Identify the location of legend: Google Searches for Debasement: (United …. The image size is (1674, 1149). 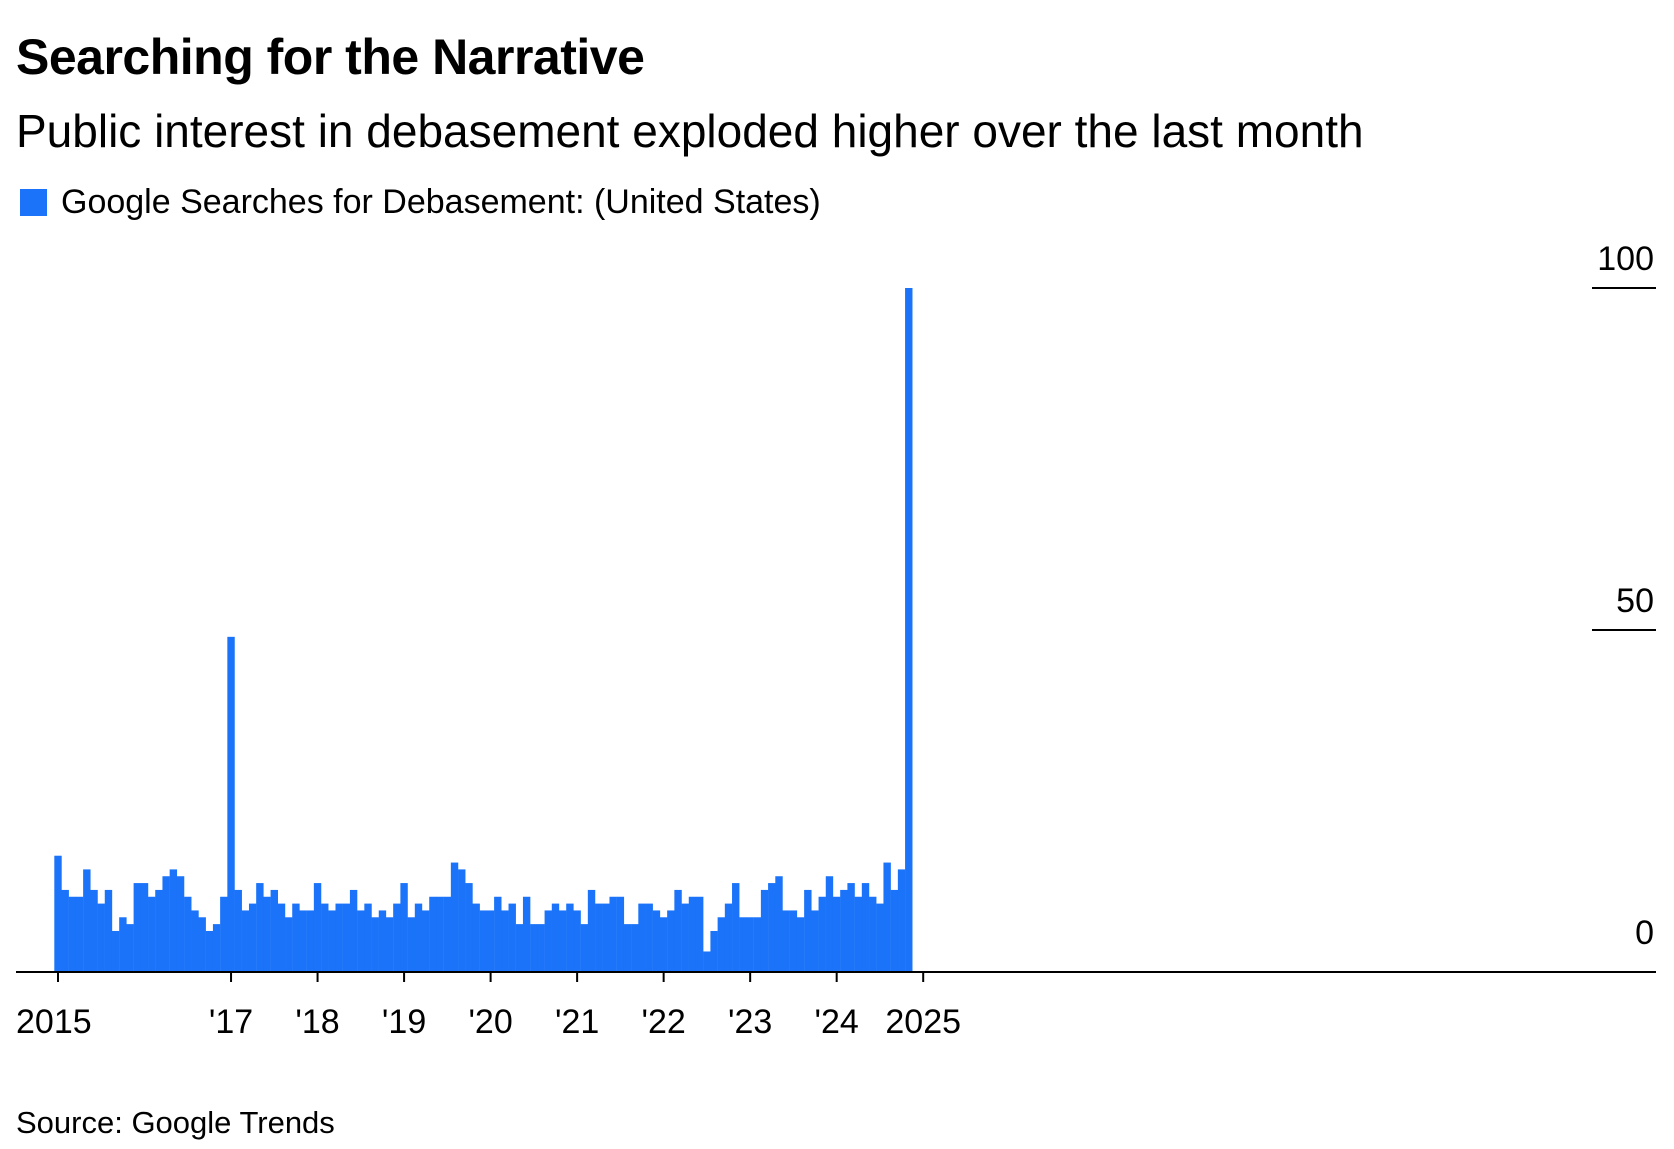
(420, 202).